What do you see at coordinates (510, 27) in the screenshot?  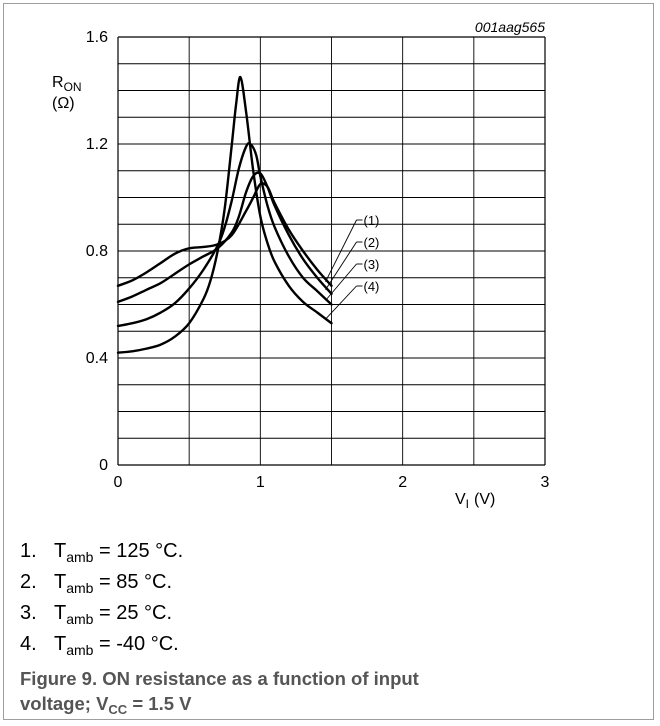 I see `figure-id: 001aag565` at bounding box center [510, 27].